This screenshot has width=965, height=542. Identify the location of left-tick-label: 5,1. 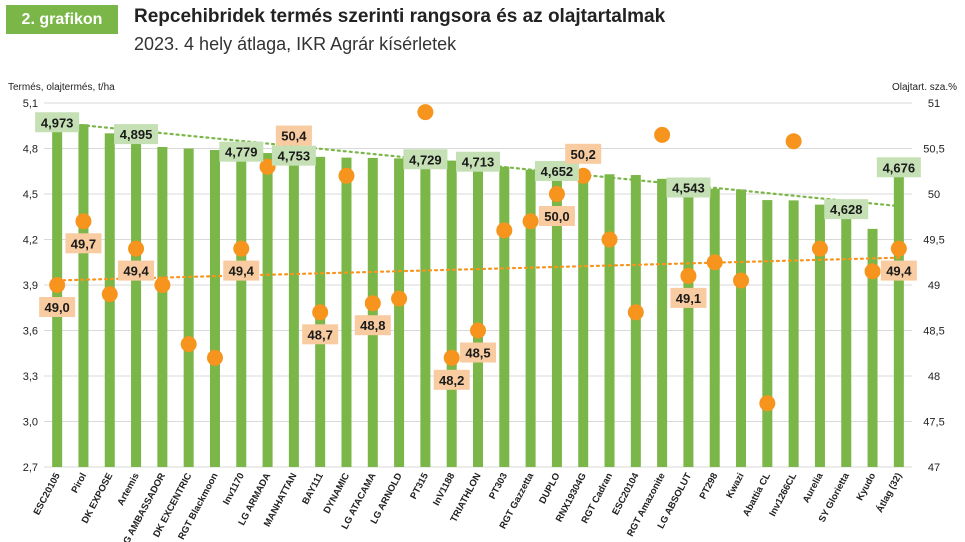
(30, 104).